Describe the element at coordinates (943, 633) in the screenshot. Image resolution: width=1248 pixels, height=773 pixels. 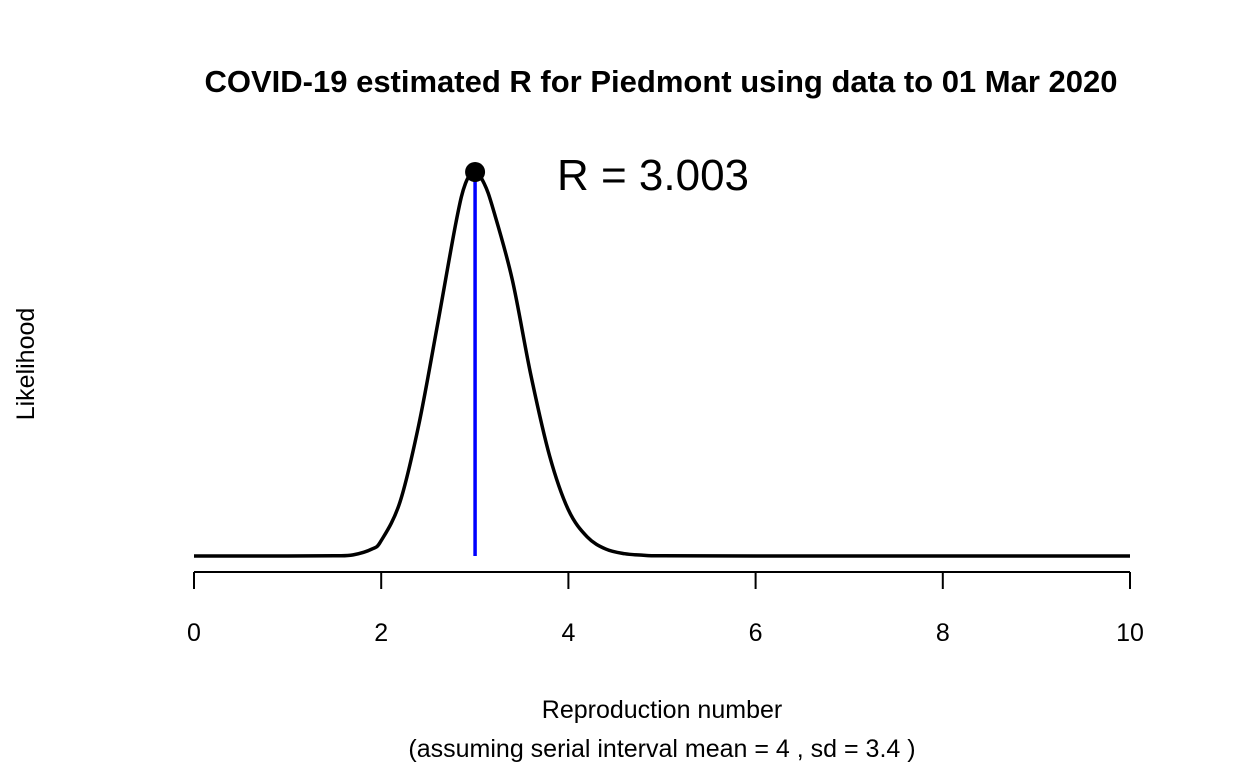
I see `x-tick-label: 8` at that location.